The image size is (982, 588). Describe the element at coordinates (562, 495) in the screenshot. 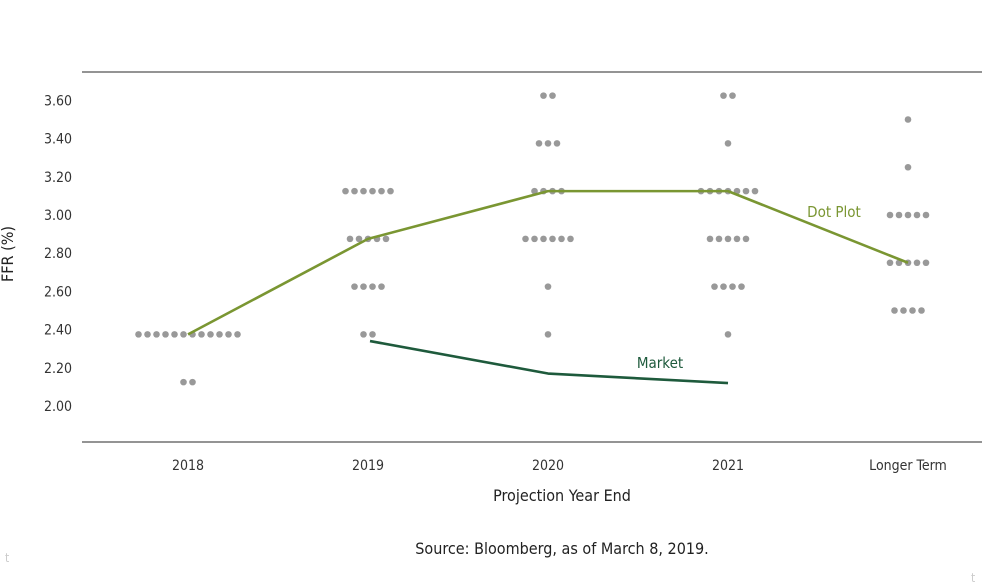

I see `x-axis-title: Projection Year End` at that location.